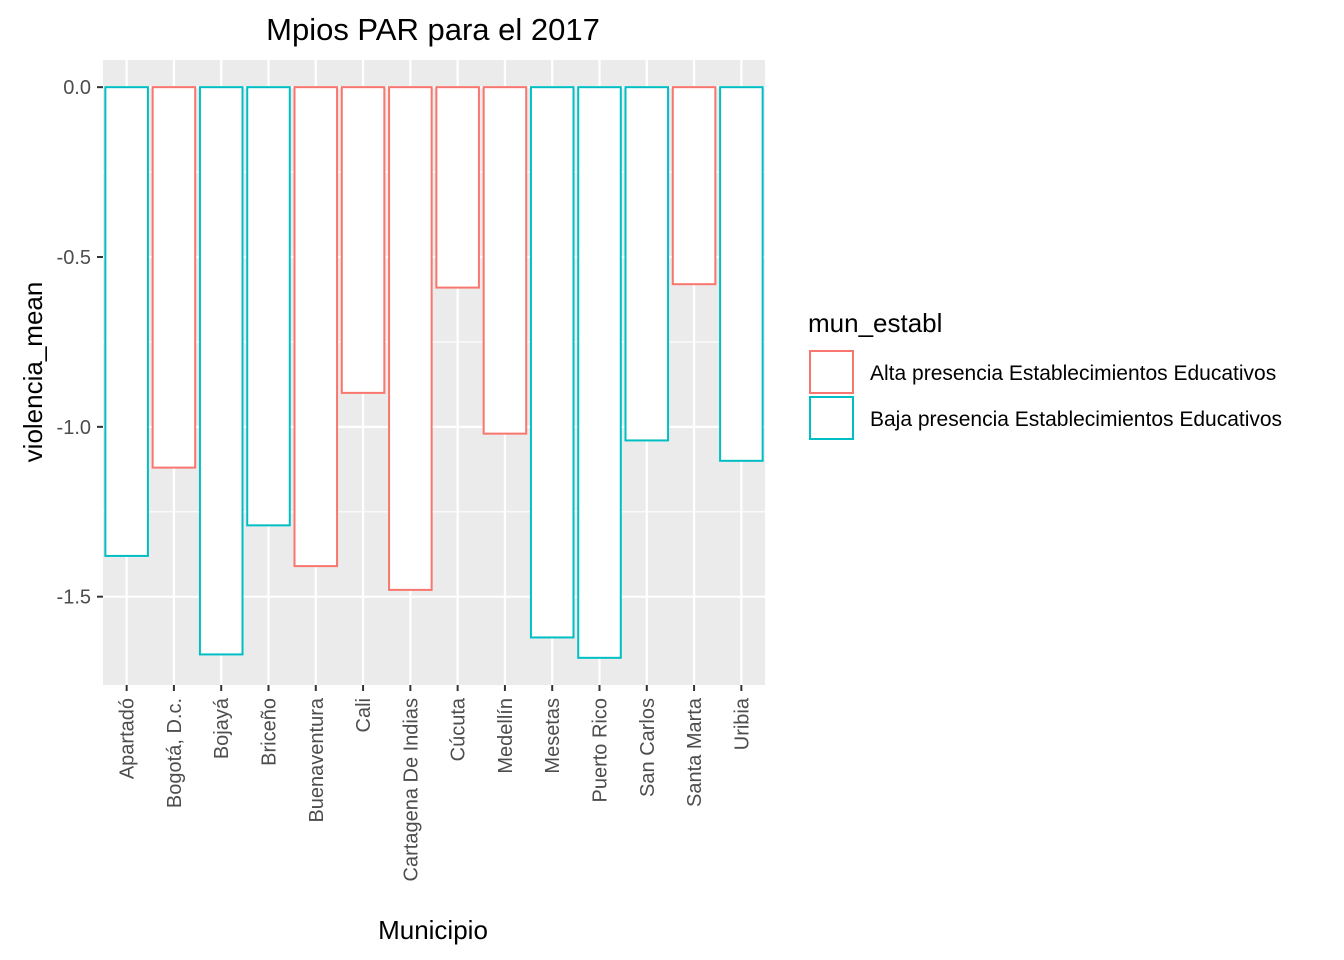 This screenshot has width=1344, height=960. What do you see at coordinates (222, 728) in the screenshot?
I see `x-tick-label: Bojayá` at bounding box center [222, 728].